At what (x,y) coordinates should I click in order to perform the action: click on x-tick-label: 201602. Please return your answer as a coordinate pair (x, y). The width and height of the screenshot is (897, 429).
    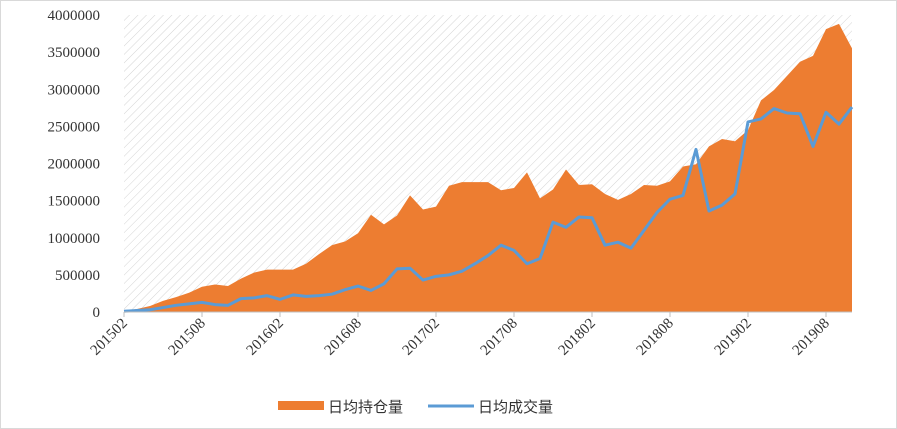
    Looking at the image, I should click on (265, 337).